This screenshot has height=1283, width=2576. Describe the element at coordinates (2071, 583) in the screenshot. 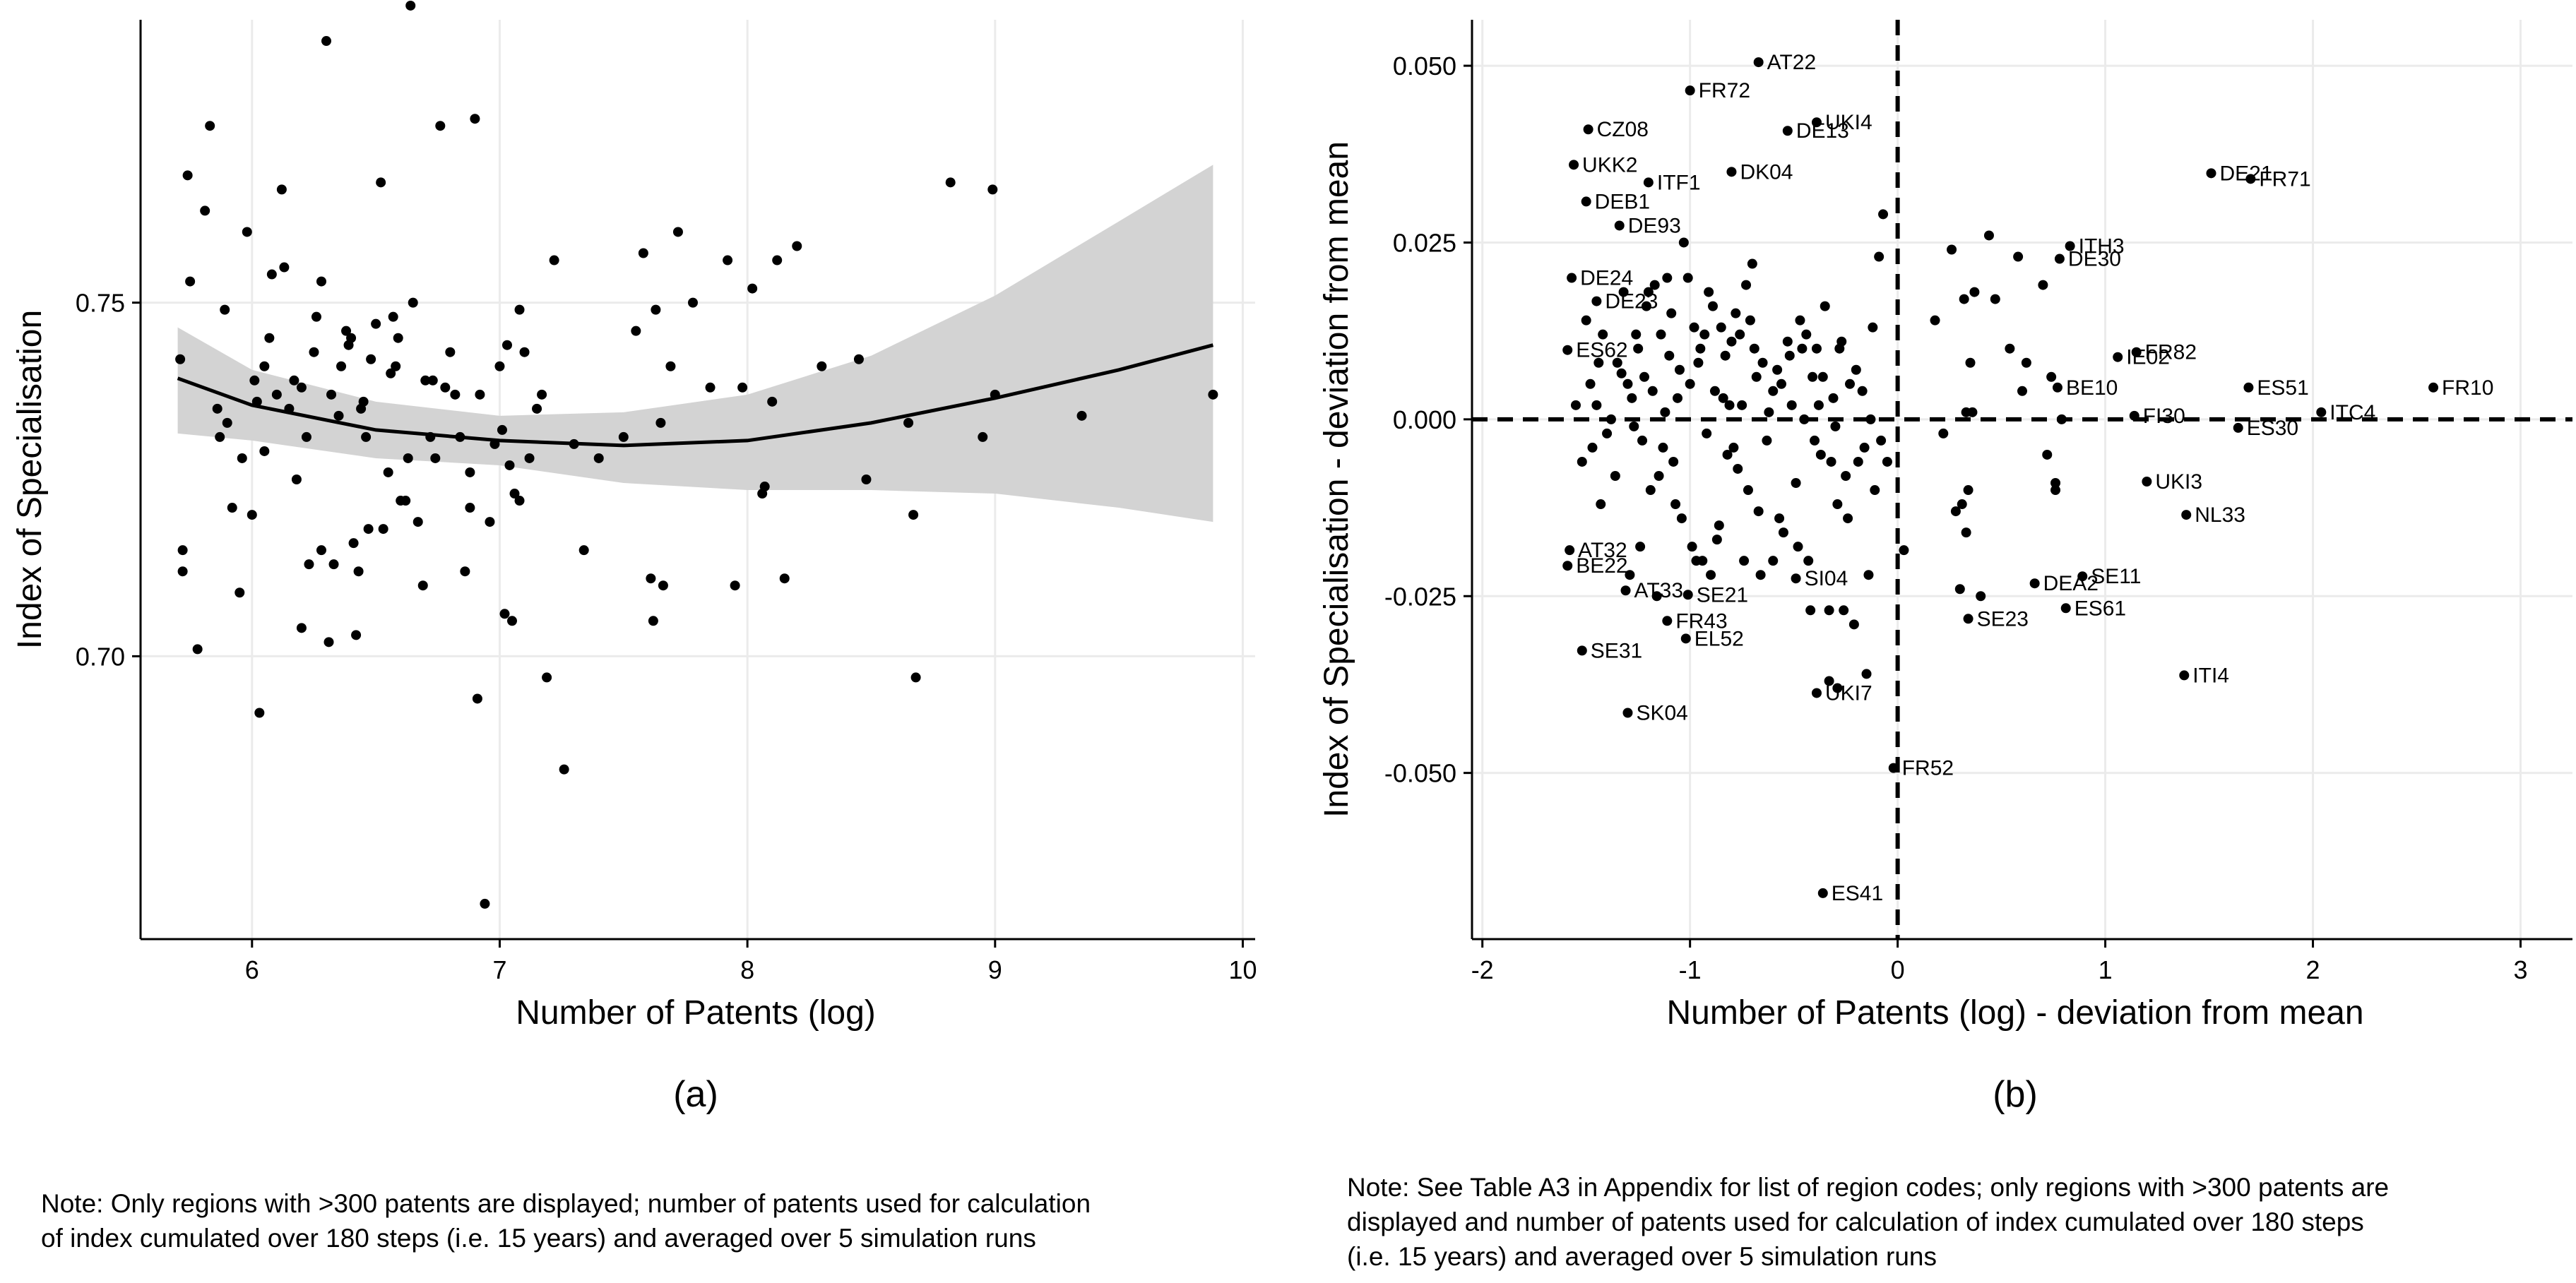

I see `point-label: DEA2` at that location.